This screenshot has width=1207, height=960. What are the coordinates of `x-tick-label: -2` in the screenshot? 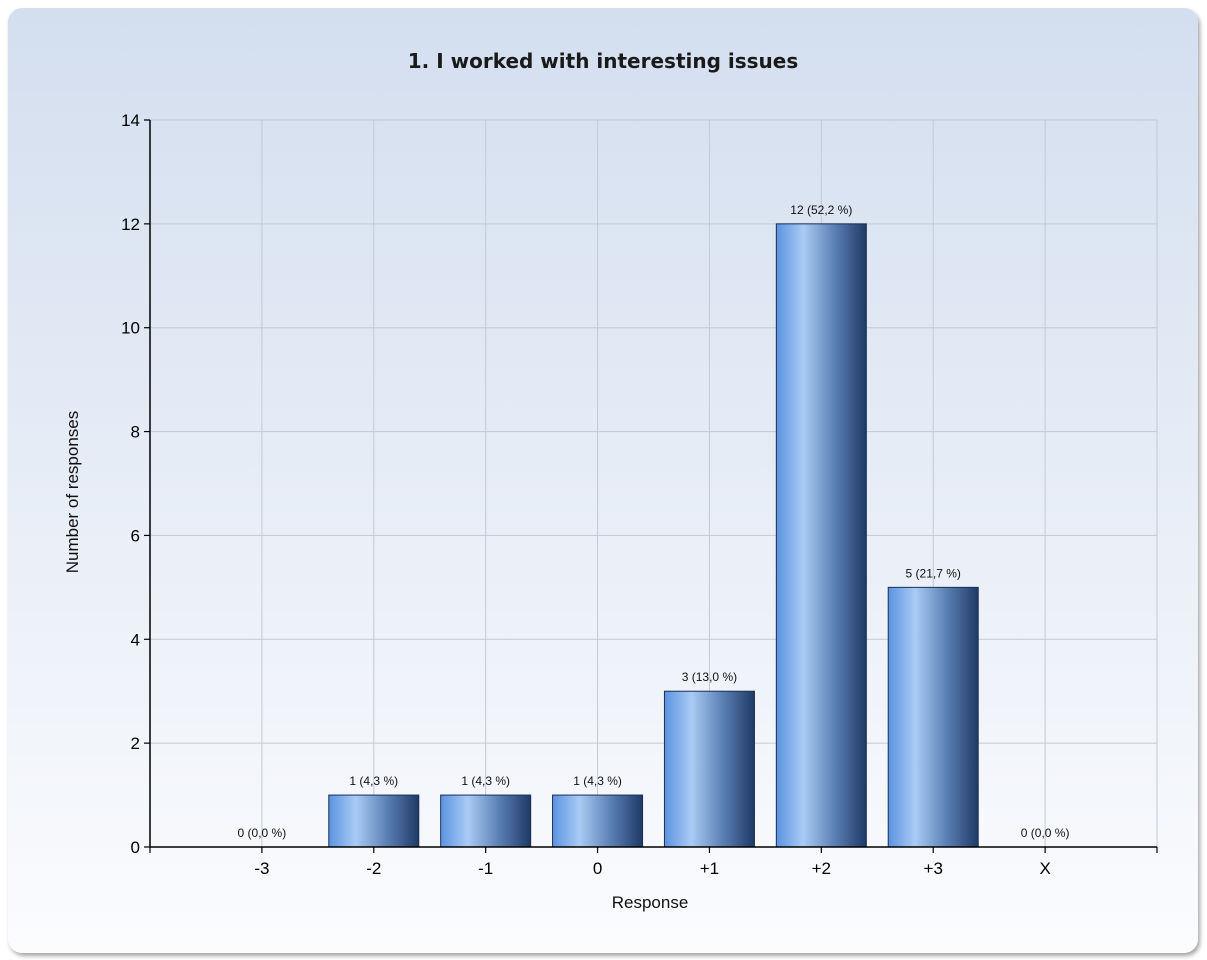 It's located at (373, 868).